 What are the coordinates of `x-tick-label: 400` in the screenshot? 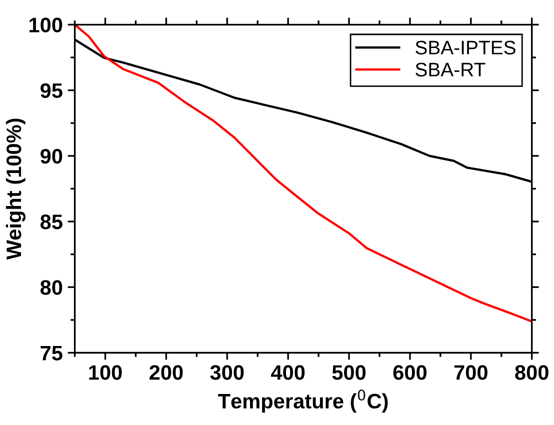 It's located at (288, 372).